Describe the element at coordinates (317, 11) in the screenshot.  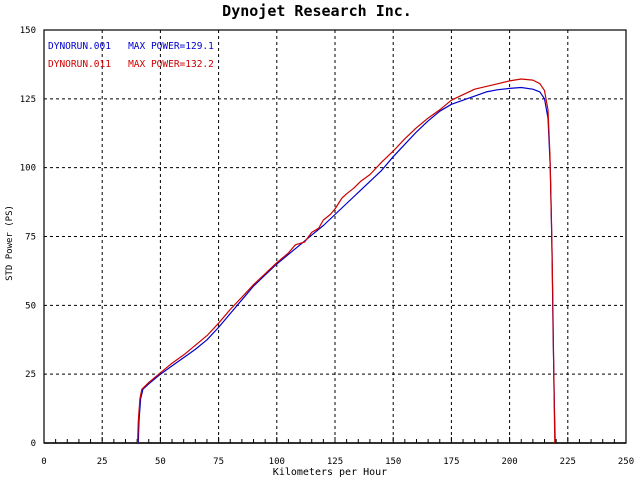
I see `chart-title: Dynojet Research Inc.` at that location.